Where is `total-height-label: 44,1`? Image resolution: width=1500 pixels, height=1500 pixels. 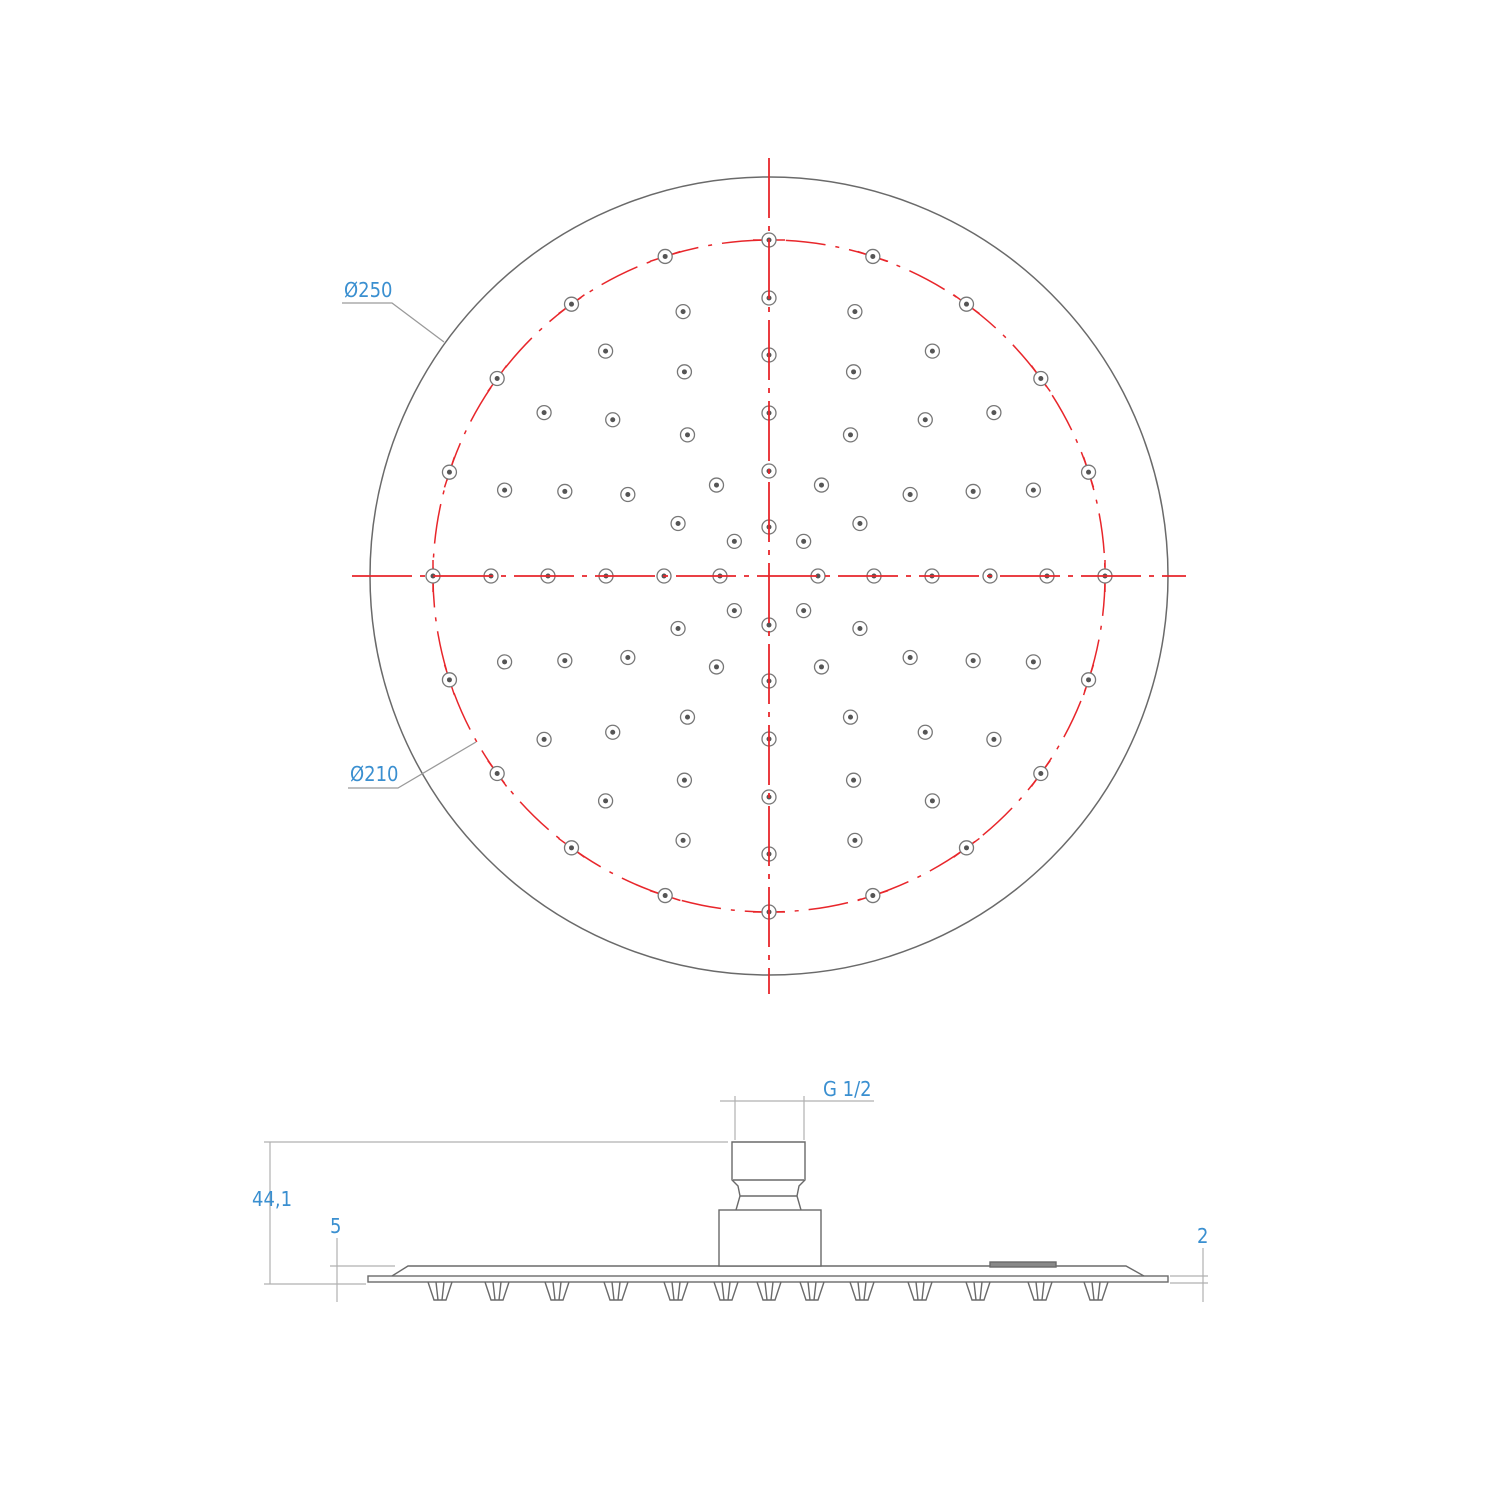
total-height-label: 44,1 is located at coordinates (272, 1199).